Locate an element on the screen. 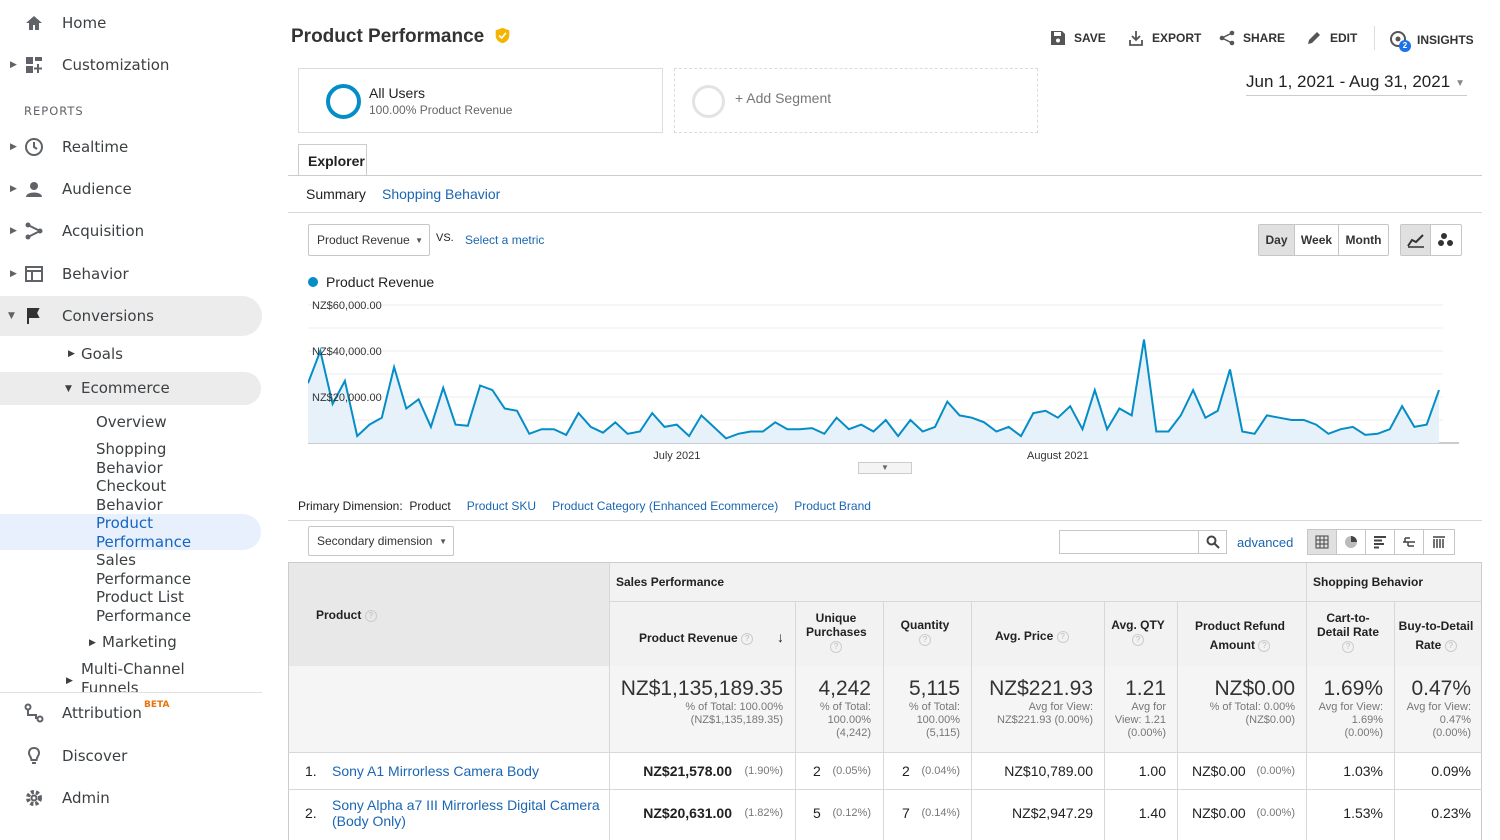 The height and width of the screenshot is (840, 1500). col-product-revenue-label: Product Revenue is located at coordinates (688, 638).